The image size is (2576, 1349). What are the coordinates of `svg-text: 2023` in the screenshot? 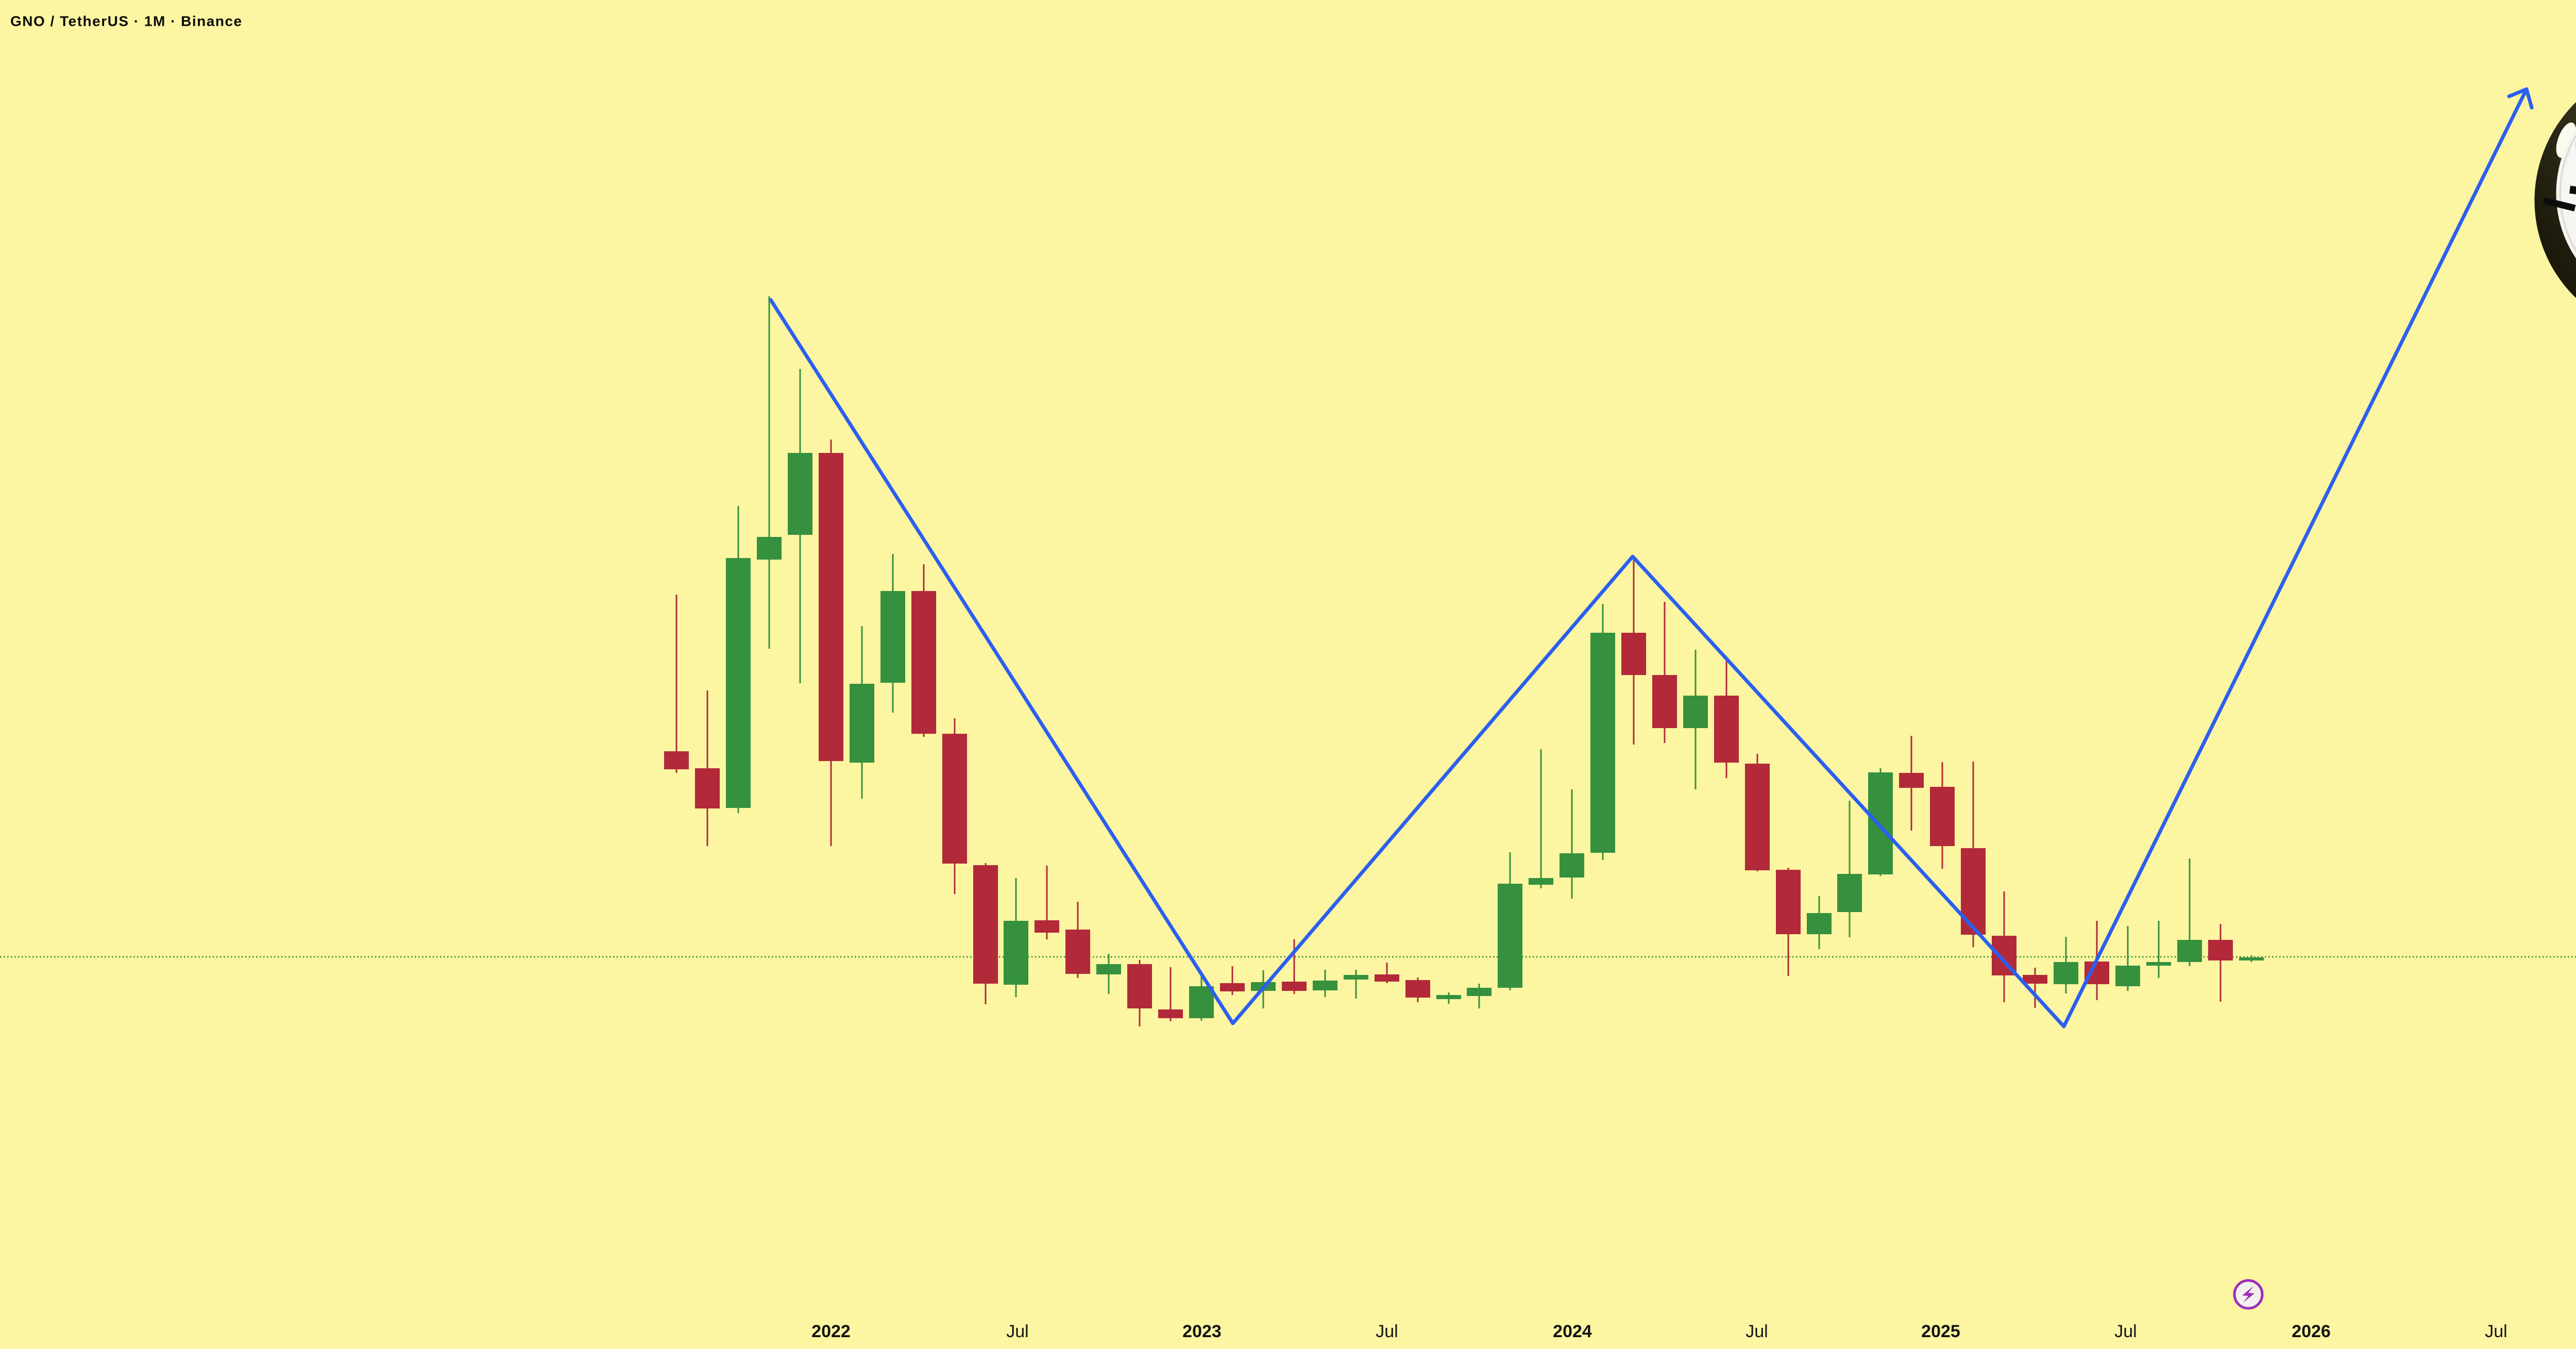 It's located at (1202, 1331).